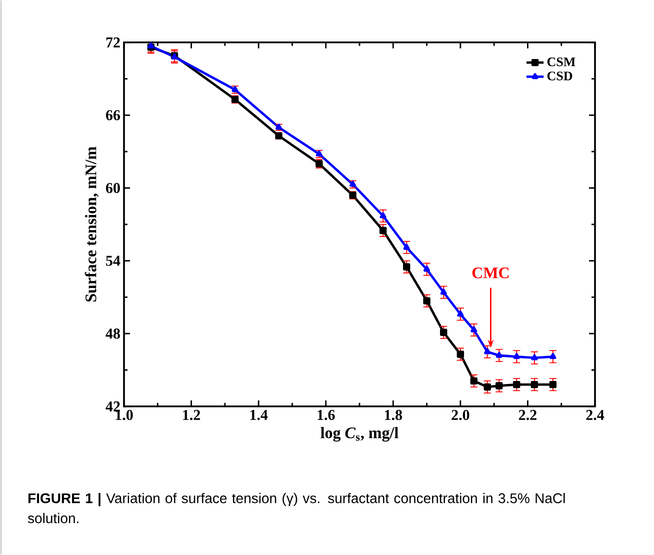 This screenshot has height=555, width=654. Describe the element at coordinates (359, 434) in the screenshot. I see `x-axis-title: log C$_{s}$, mg/l` at that location.